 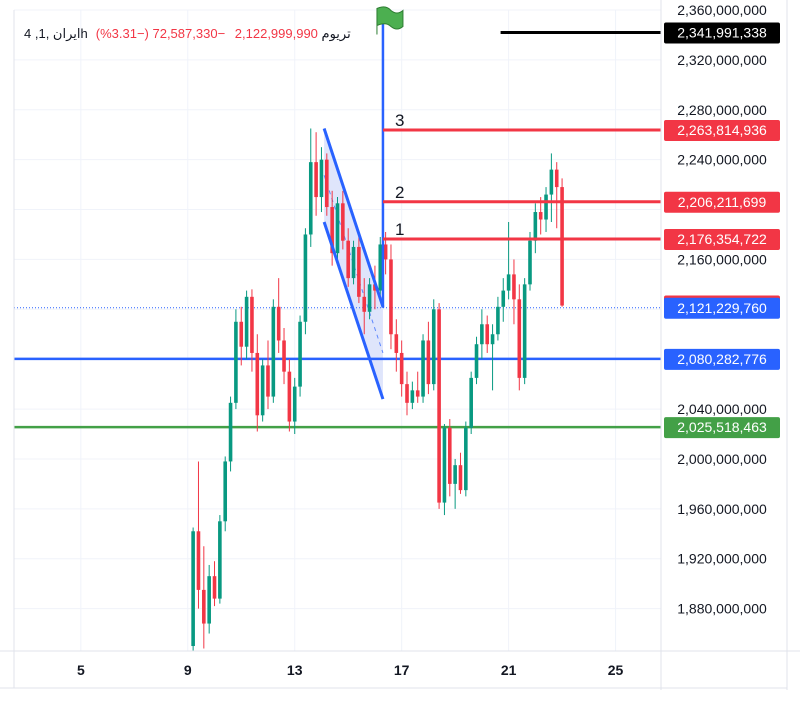 I want to click on time-tick-label: 25, so click(x=616, y=670).